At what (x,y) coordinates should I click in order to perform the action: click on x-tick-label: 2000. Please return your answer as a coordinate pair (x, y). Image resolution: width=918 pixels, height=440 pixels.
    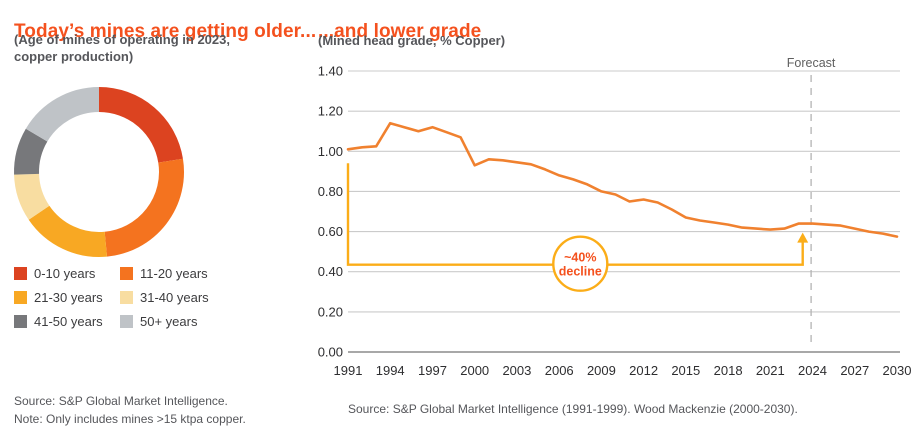
    Looking at the image, I should click on (474, 370).